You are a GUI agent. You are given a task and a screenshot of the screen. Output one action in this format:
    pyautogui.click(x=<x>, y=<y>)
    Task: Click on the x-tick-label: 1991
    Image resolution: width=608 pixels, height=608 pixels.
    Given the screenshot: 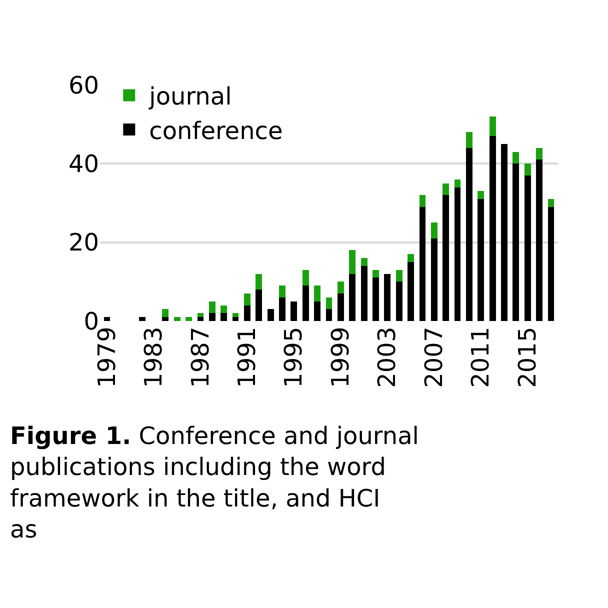 What is the action you would take?
    pyautogui.click(x=247, y=357)
    